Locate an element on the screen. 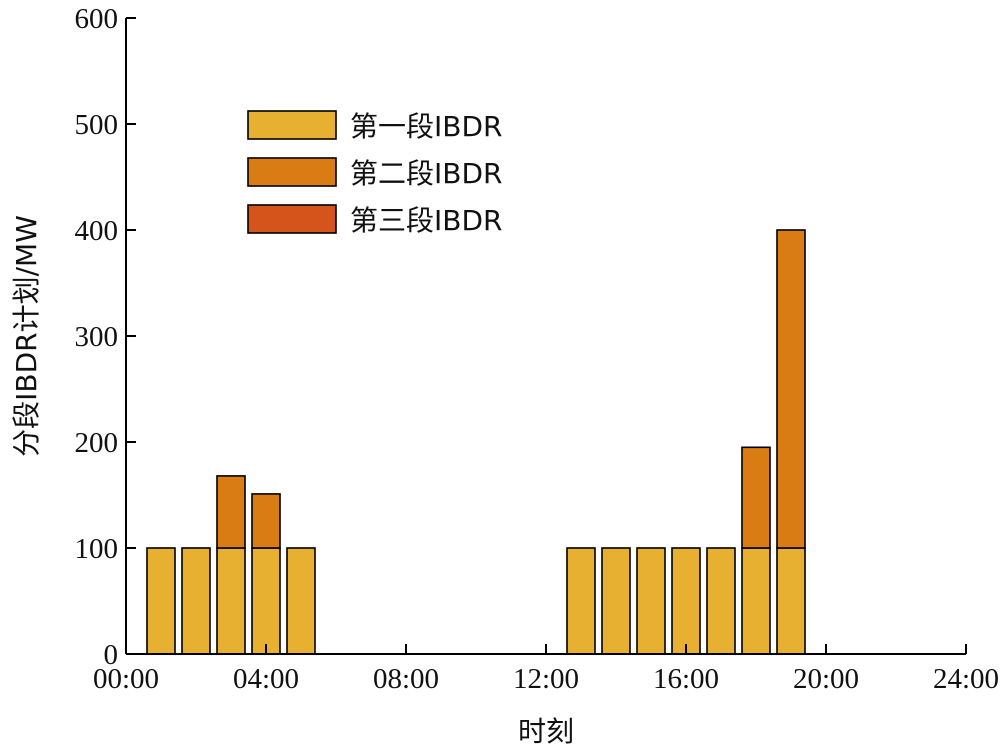 Image resolution: width=1000 pixels, height=751 pixels. x-tick-label: 16:00 is located at coordinates (686, 679).